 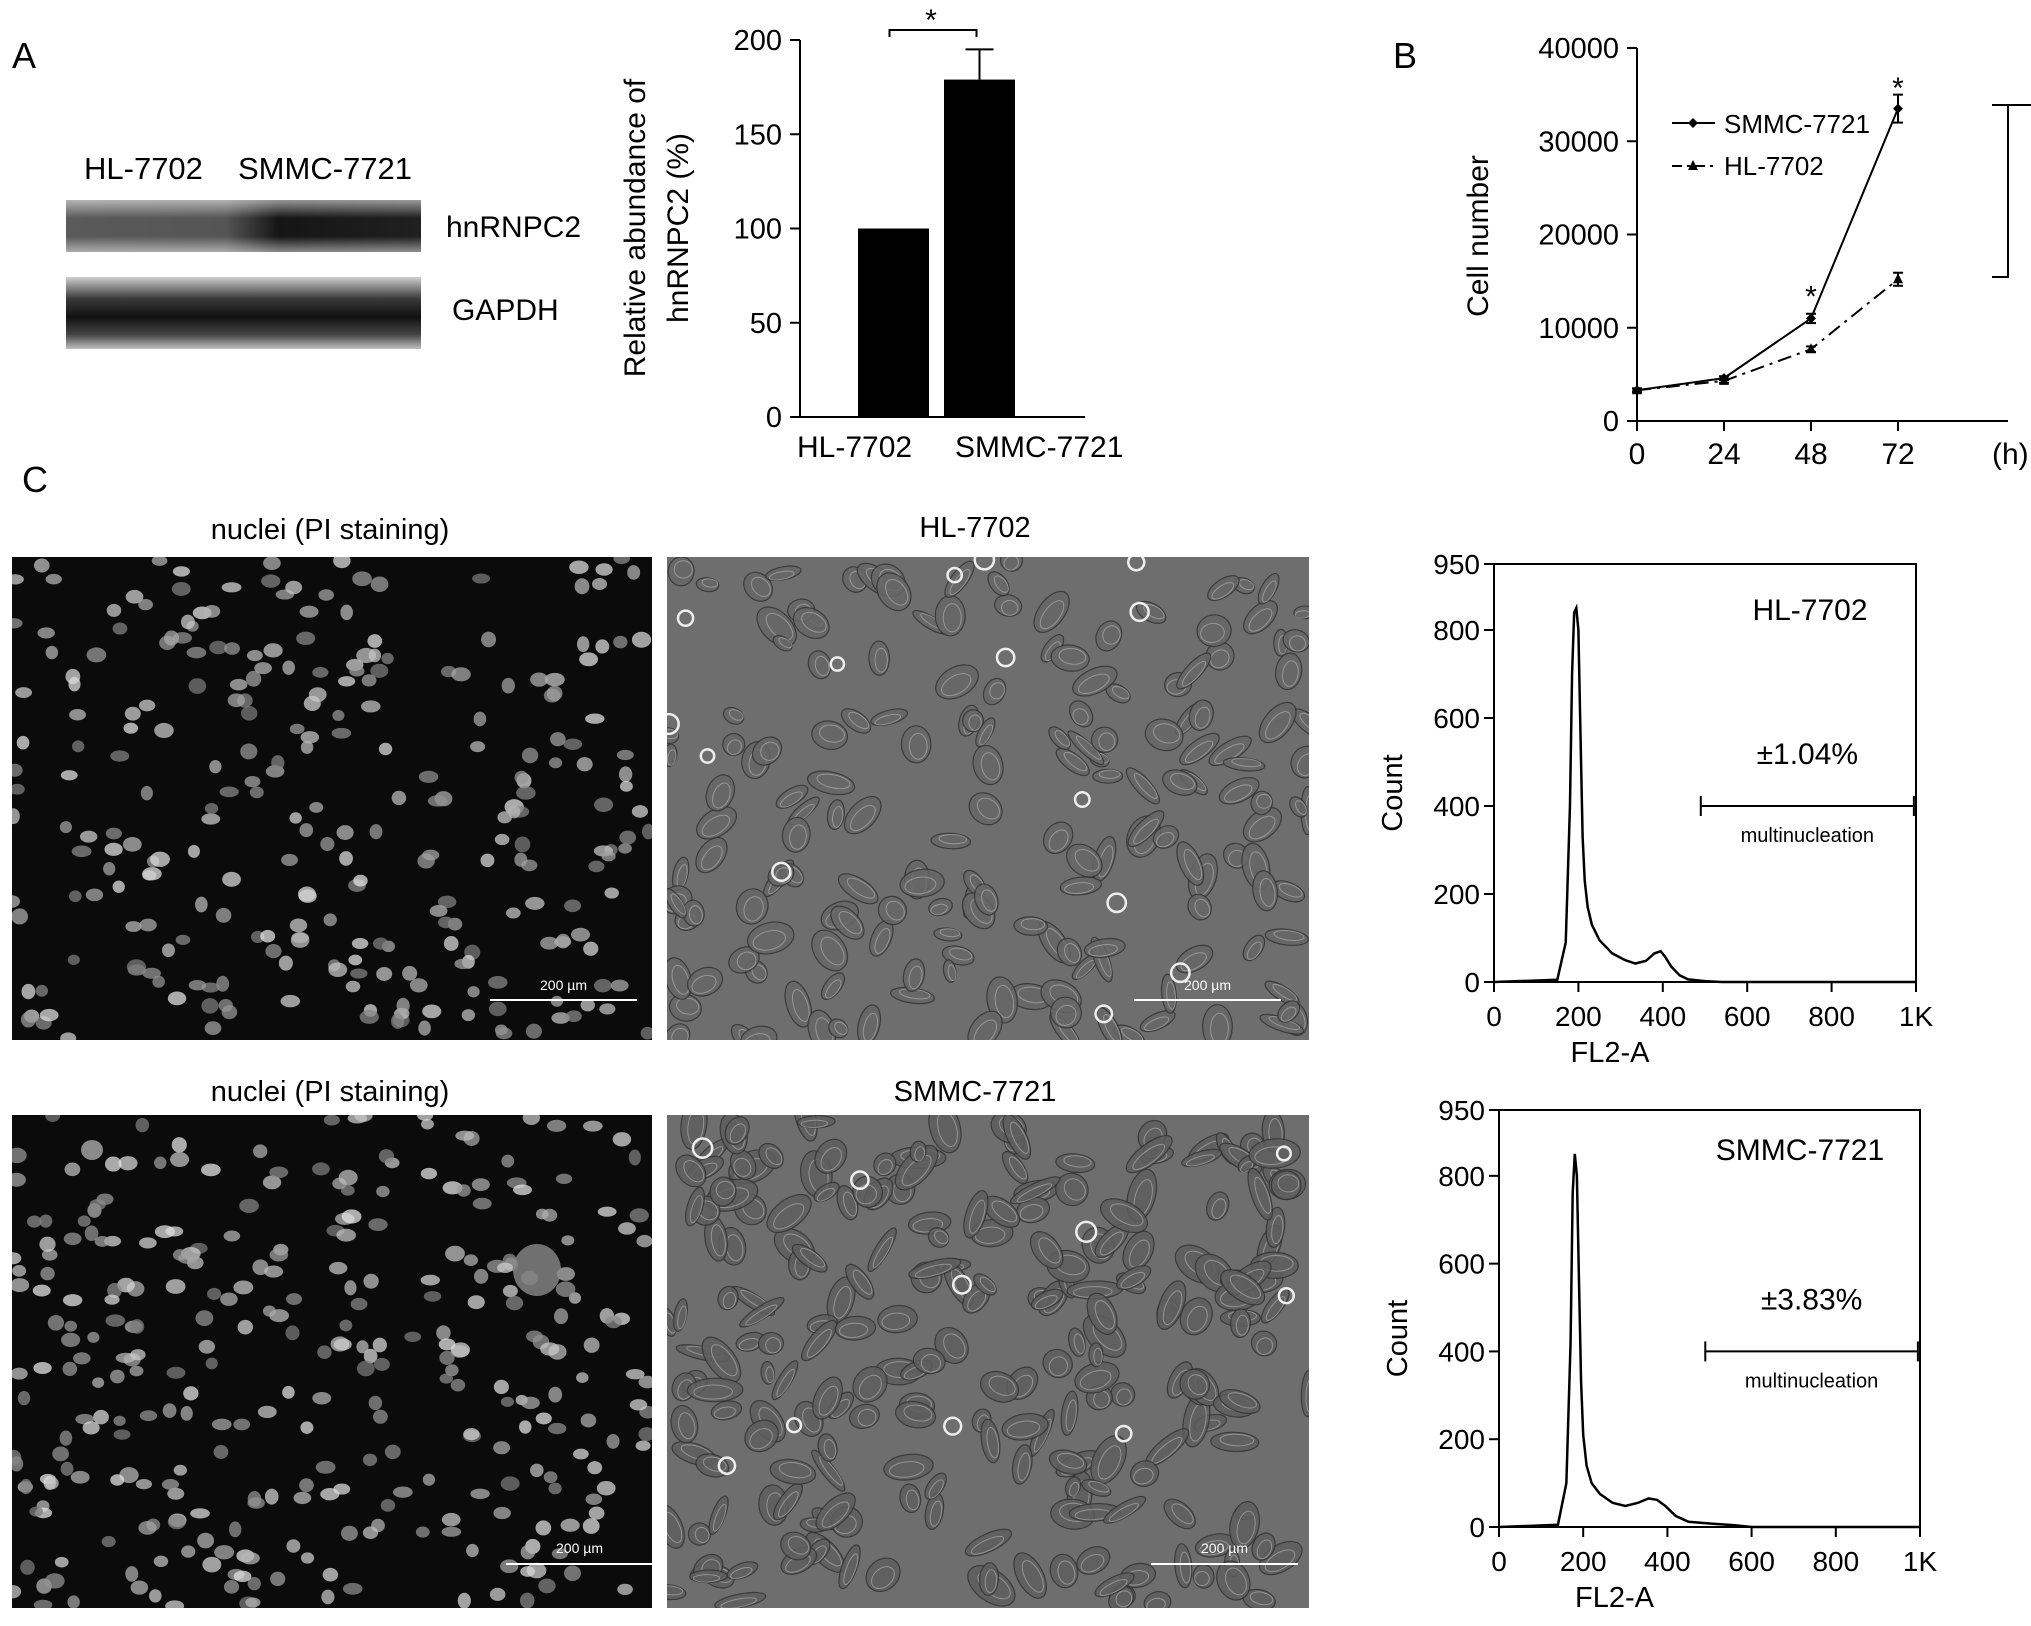 I want to click on legend-marker-diamond, so click(x=1693, y=123).